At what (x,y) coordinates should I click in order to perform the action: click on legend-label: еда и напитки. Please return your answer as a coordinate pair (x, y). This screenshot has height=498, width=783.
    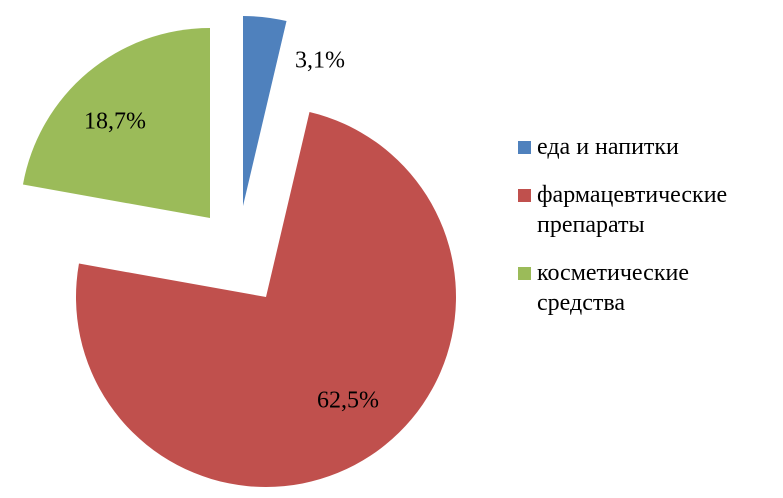
    Looking at the image, I should click on (608, 147).